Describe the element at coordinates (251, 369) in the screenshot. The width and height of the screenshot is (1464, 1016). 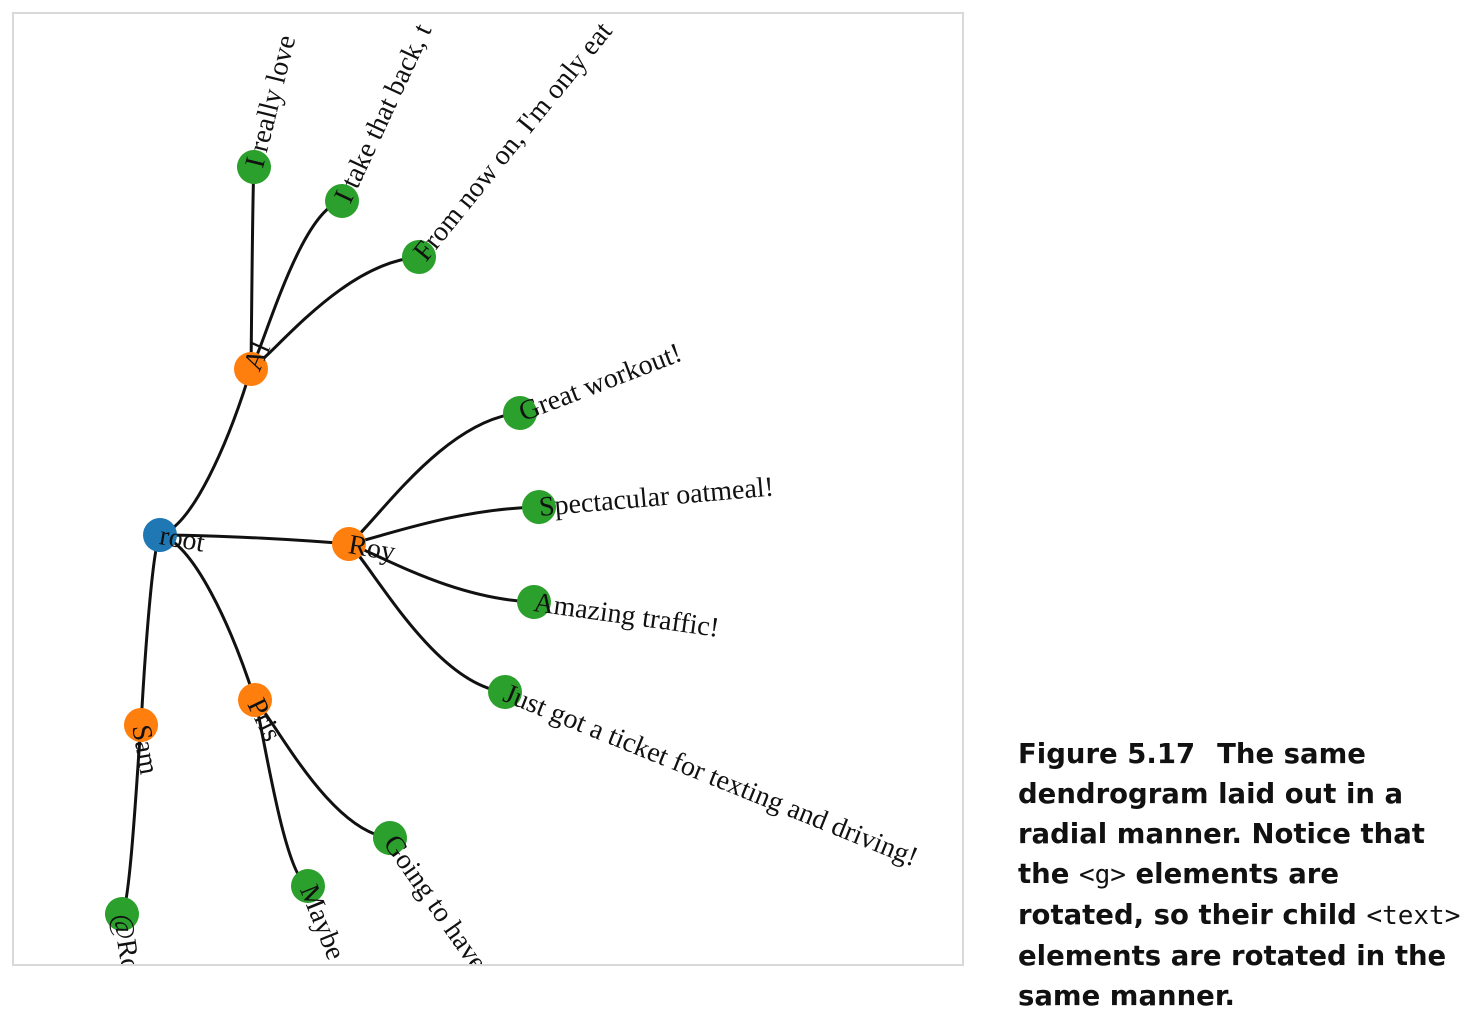
I see `node-circle-al` at that location.